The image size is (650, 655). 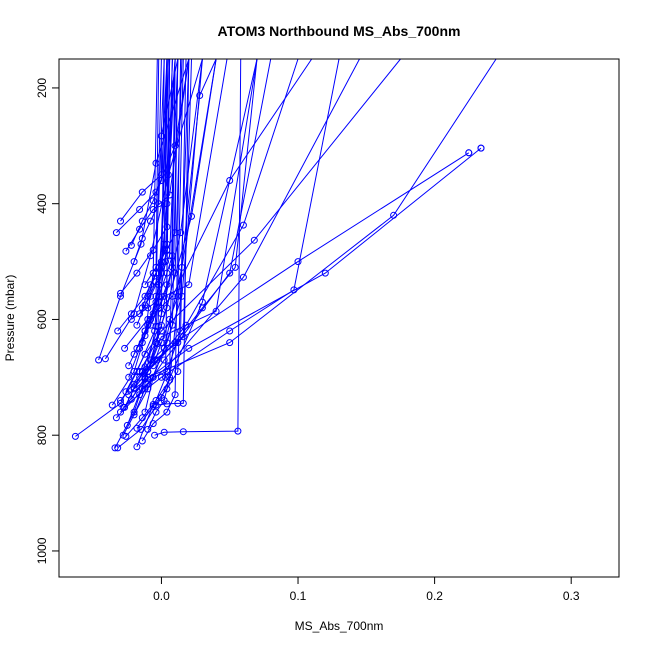 I want to click on y-tick-label: 600, so click(x=42, y=319).